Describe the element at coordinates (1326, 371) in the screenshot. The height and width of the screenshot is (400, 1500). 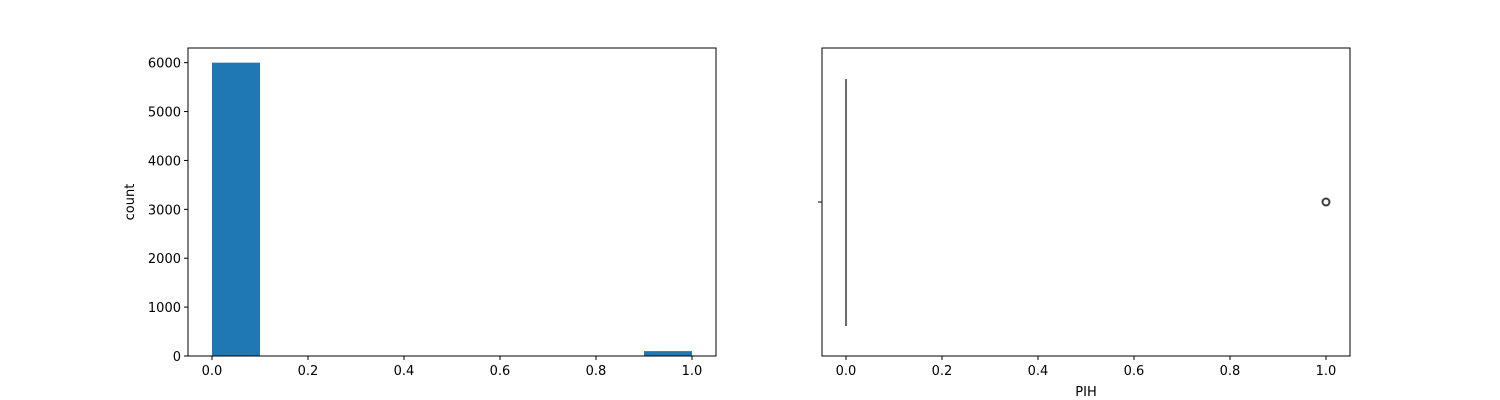
I see `box-x-tick-label: 1.0` at that location.